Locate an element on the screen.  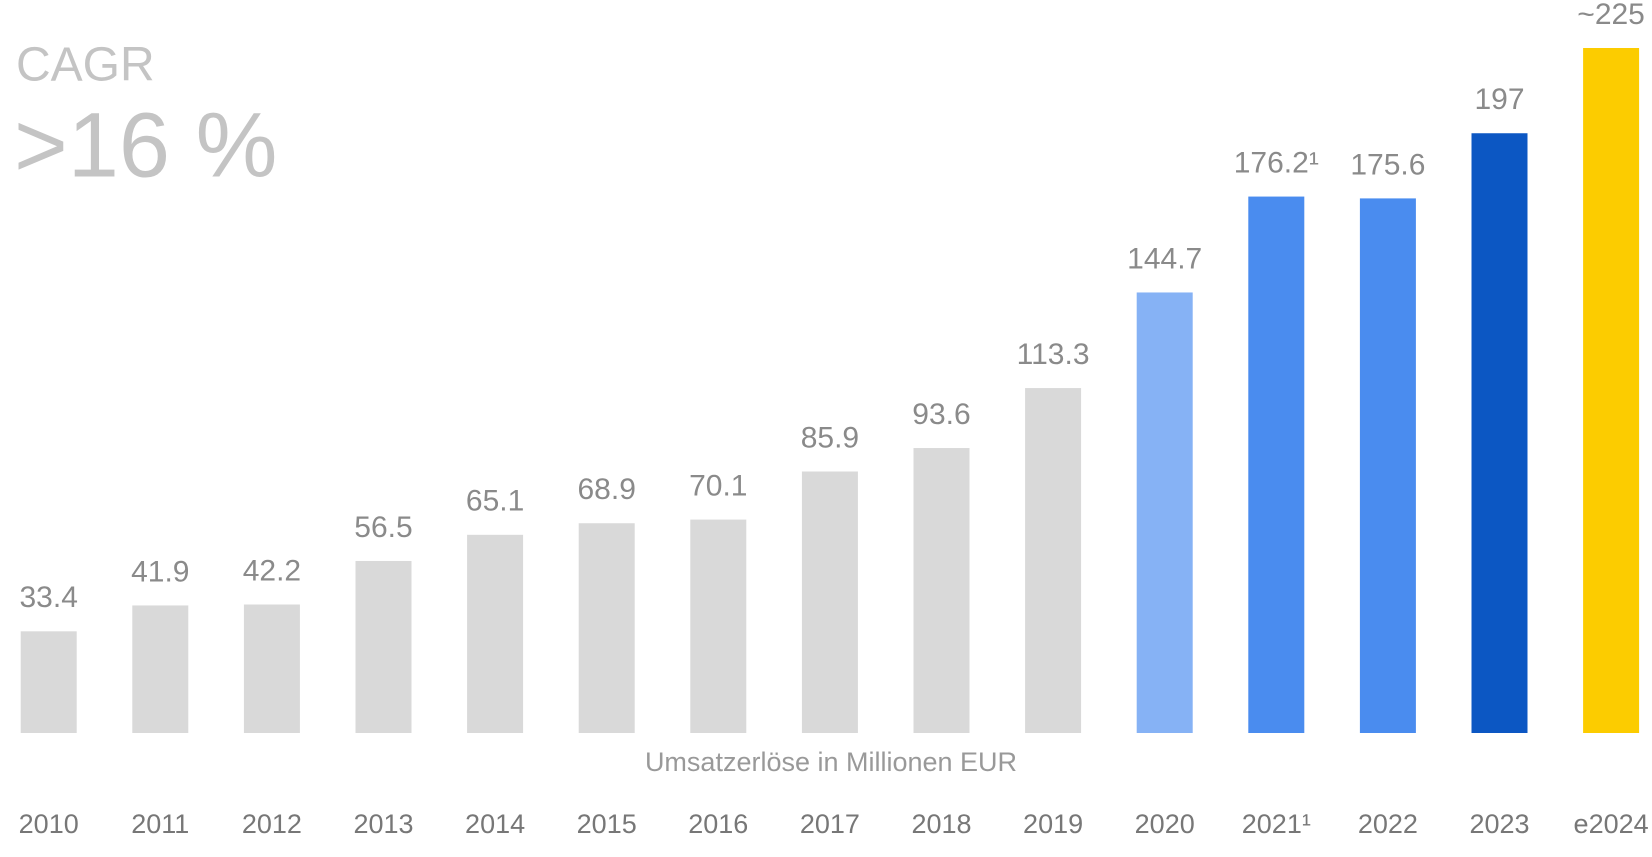
x-tick-label: 2013 is located at coordinates (383, 824).